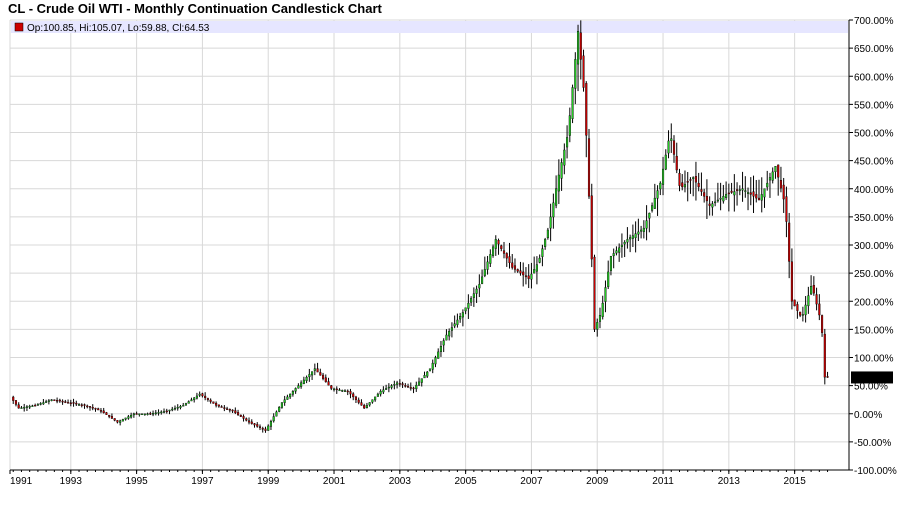 The width and height of the screenshot is (900, 511). What do you see at coordinates (334, 481) in the screenshot?
I see `x-tick-label: 2001` at bounding box center [334, 481].